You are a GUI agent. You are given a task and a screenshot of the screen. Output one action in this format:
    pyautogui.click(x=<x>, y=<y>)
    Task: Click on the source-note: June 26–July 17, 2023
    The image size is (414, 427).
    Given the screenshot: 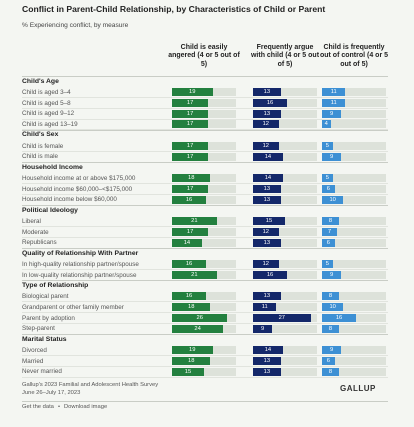 What is the action you would take?
    pyautogui.click(x=51, y=393)
    